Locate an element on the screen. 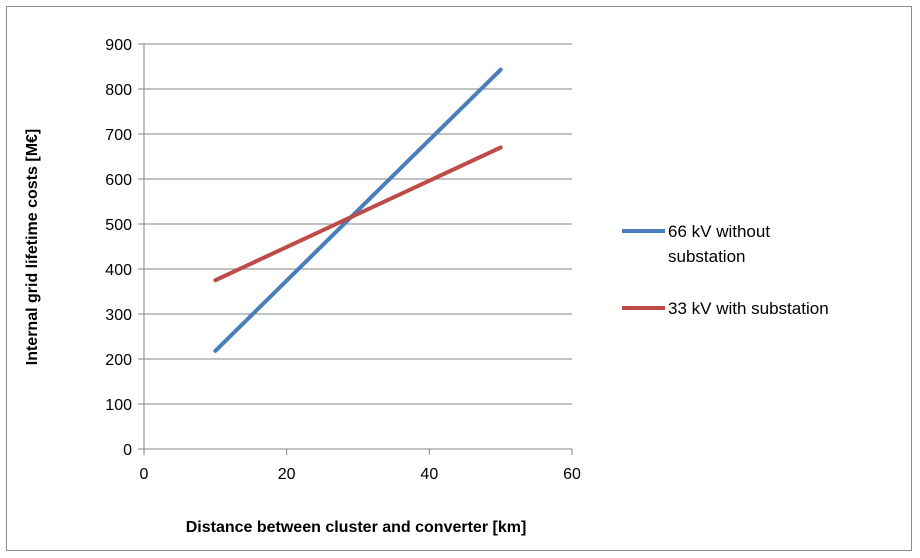  y-tick-labels: 0 100 200 300 400 500 600 700 800 900 is located at coordinates (118, 248).